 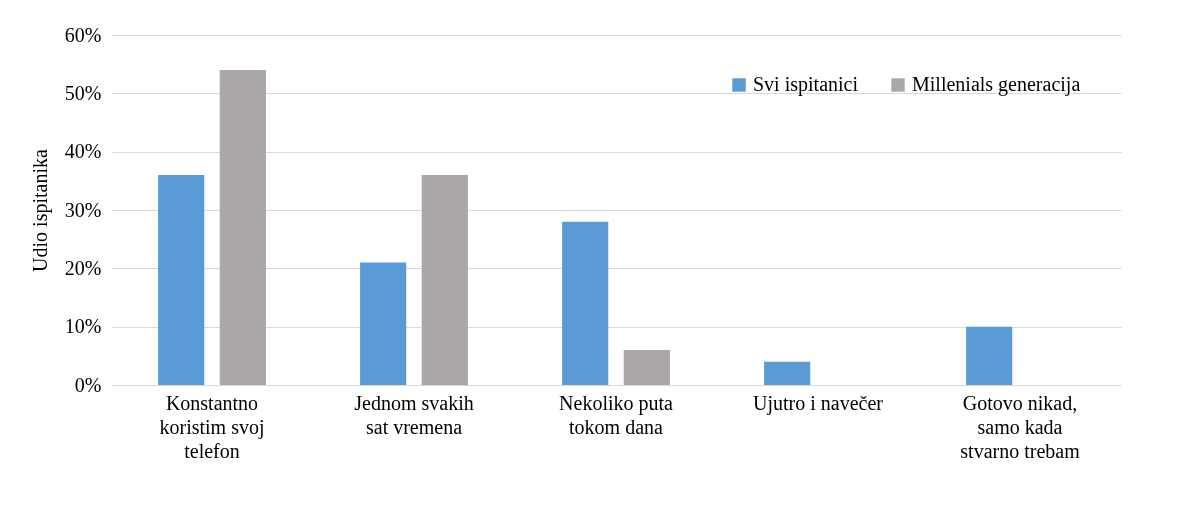 I want to click on y-tick-label: 30%, so click(x=83, y=209).